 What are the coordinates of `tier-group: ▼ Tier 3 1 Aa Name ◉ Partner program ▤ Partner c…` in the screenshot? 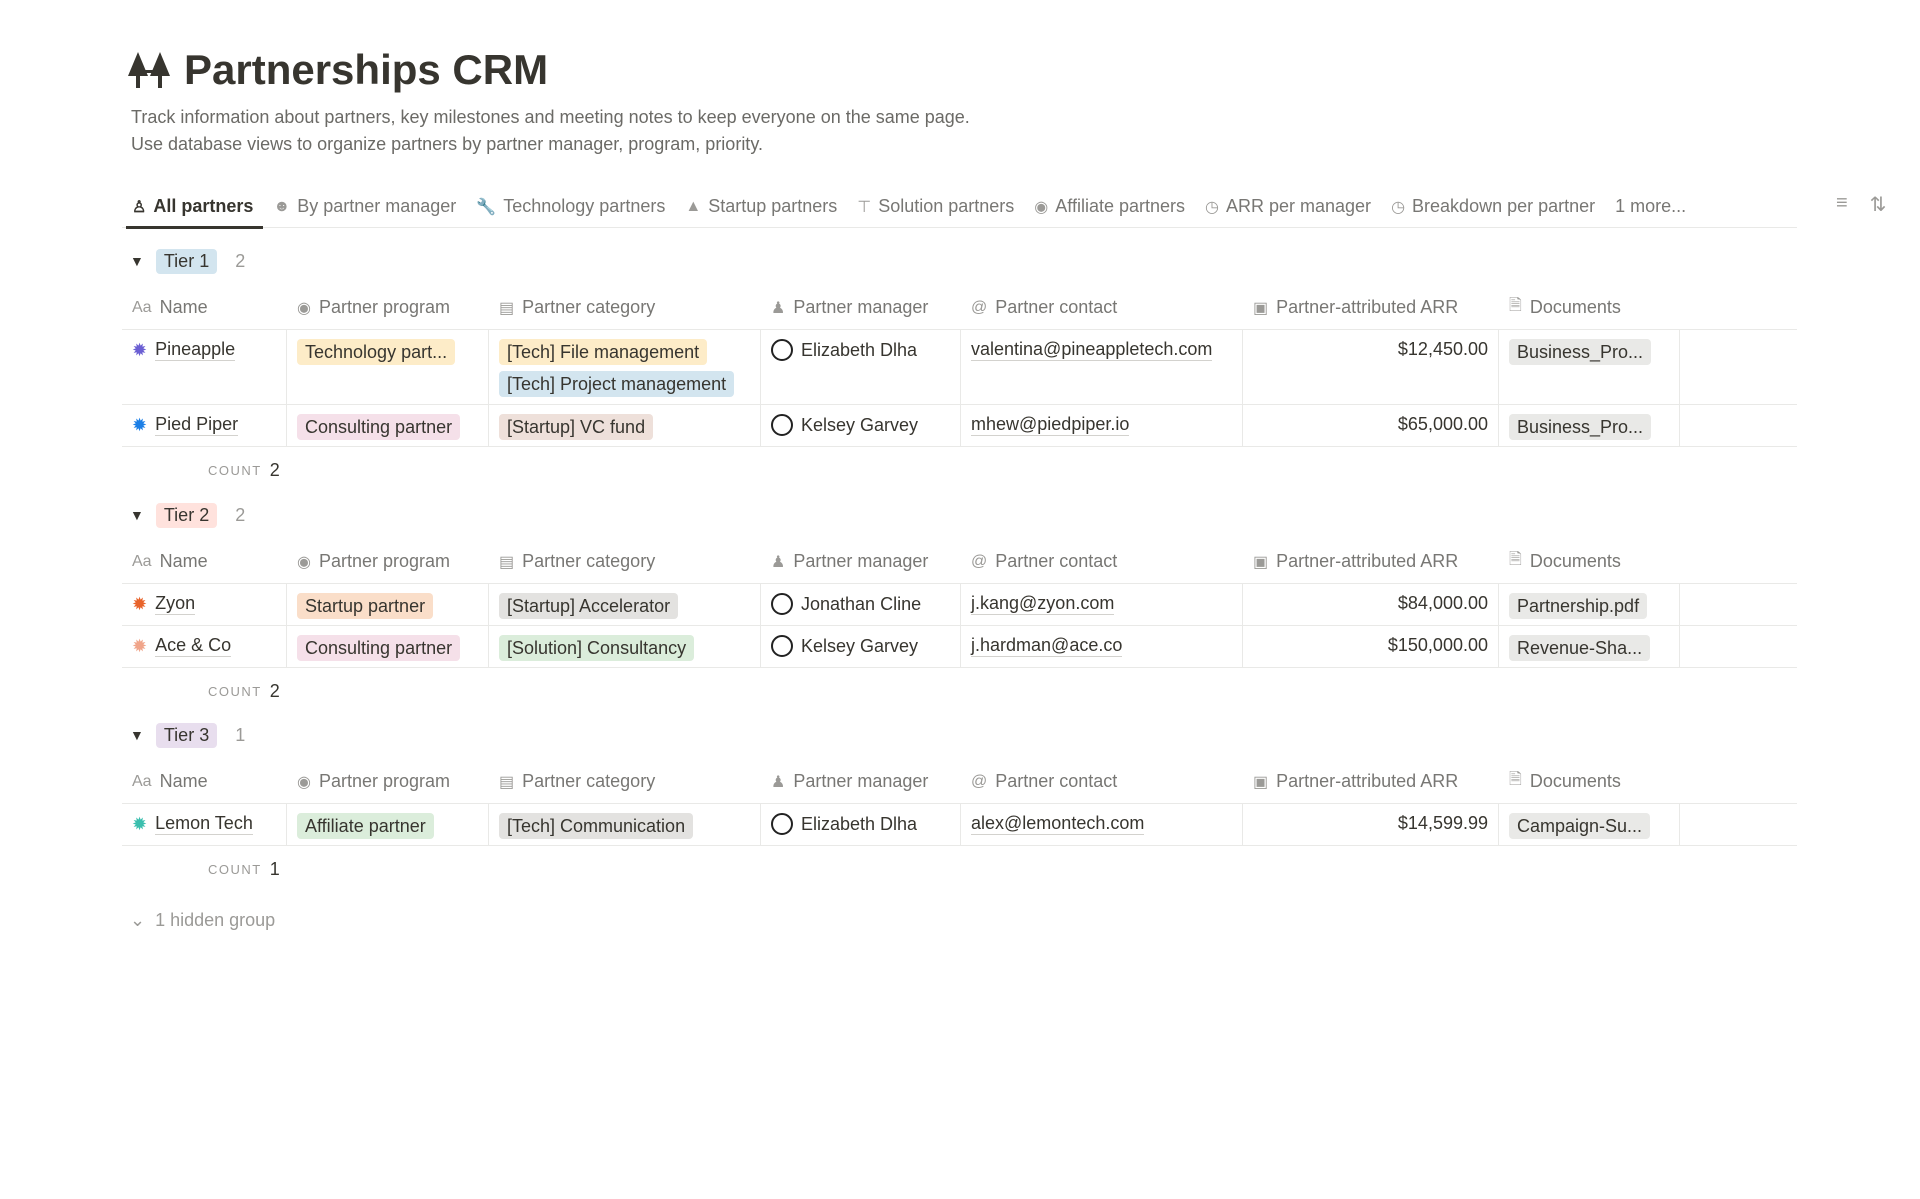 It's located at (959, 805).